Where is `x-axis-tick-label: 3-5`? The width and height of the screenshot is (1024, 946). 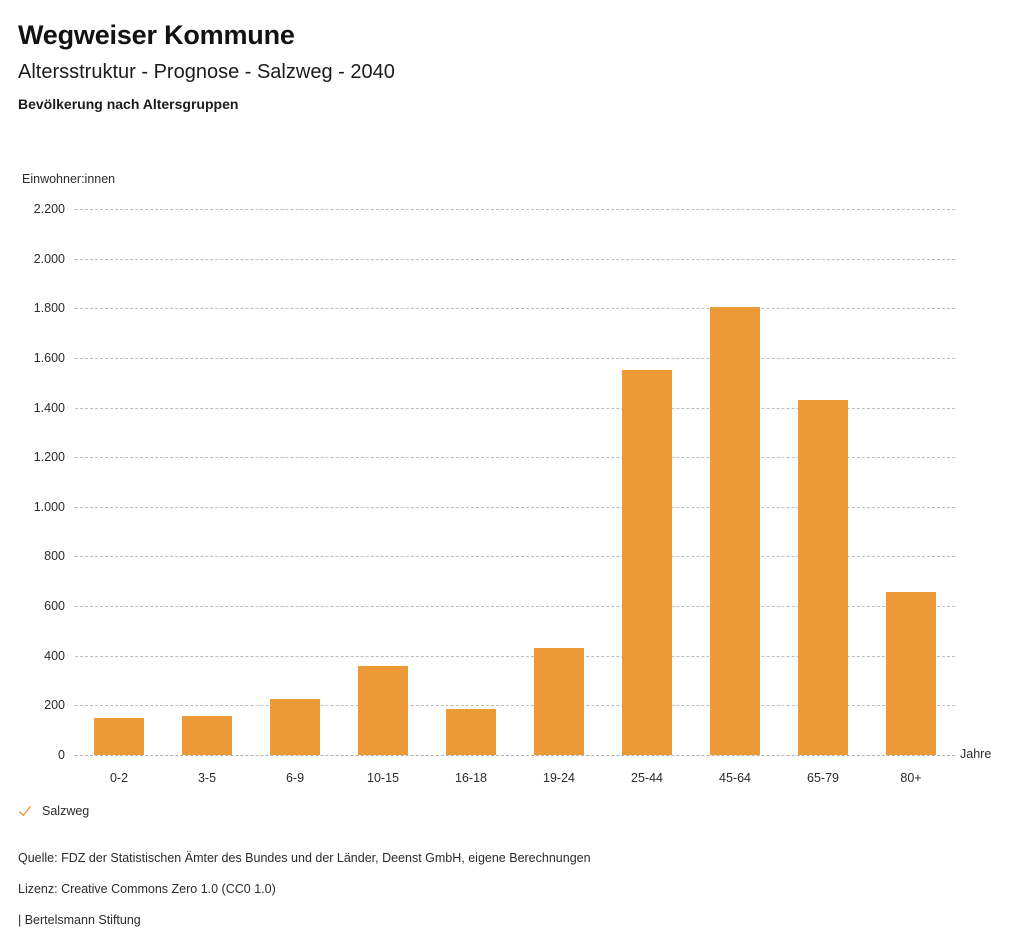
x-axis-tick-label: 3-5 is located at coordinates (207, 778).